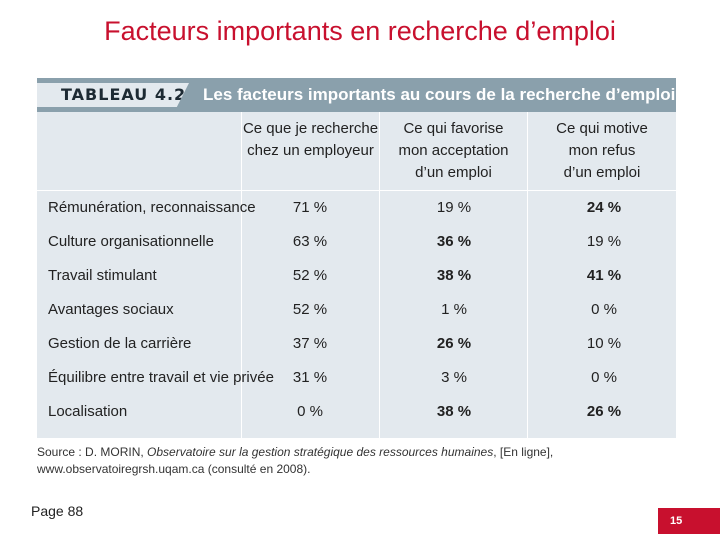 Image resolution: width=720 pixels, height=540 pixels. I want to click on table-cell: 71 %, so click(310, 207).